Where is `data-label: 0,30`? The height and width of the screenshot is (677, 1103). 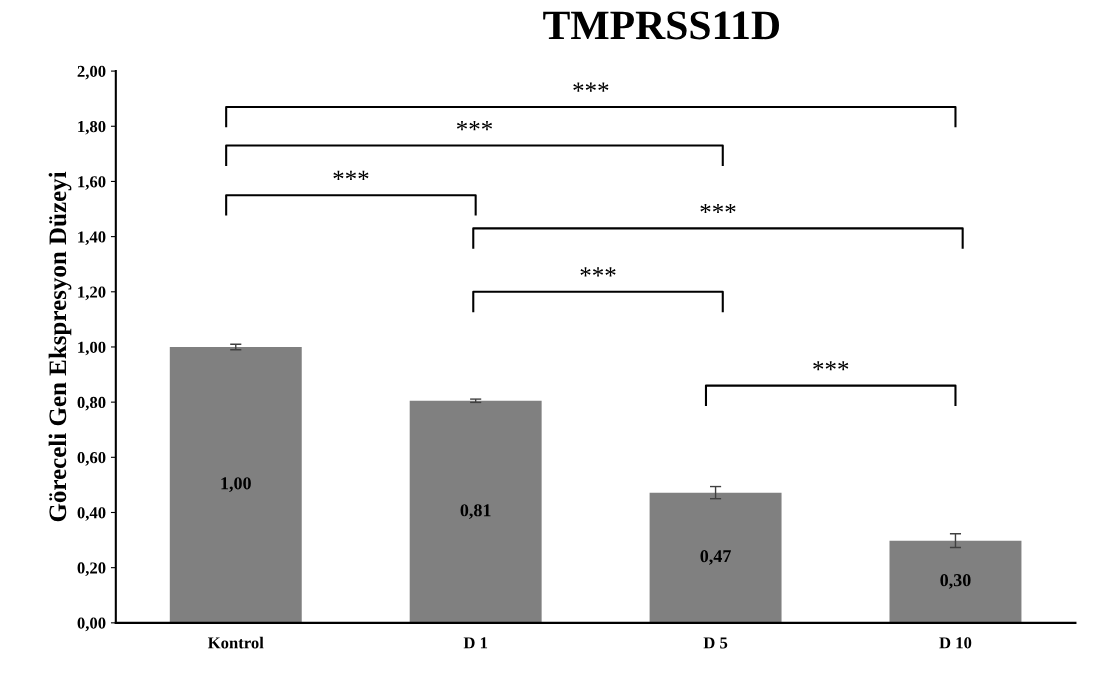 data-label: 0,30 is located at coordinates (955, 581).